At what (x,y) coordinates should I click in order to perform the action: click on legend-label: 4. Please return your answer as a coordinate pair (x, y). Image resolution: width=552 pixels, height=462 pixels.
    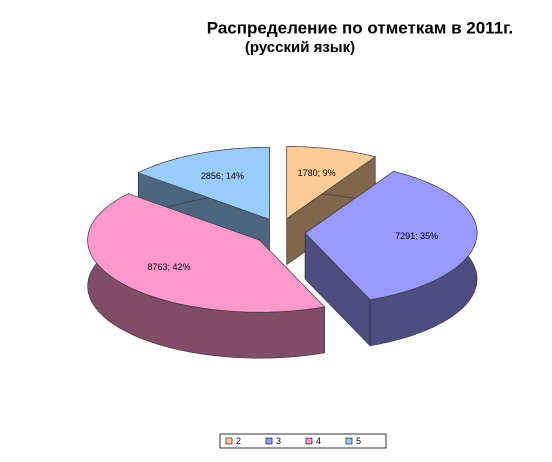
    Looking at the image, I should click on (318, 441).